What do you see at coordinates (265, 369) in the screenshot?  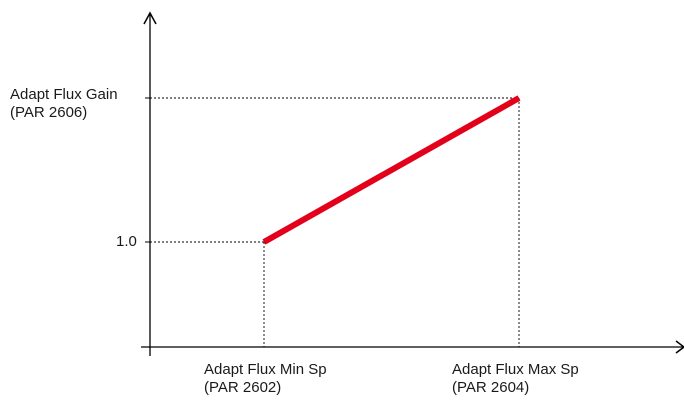 I see `x-label-min-sp-name: Adapt Flux Min Sp` at bounding box center [265, 369].